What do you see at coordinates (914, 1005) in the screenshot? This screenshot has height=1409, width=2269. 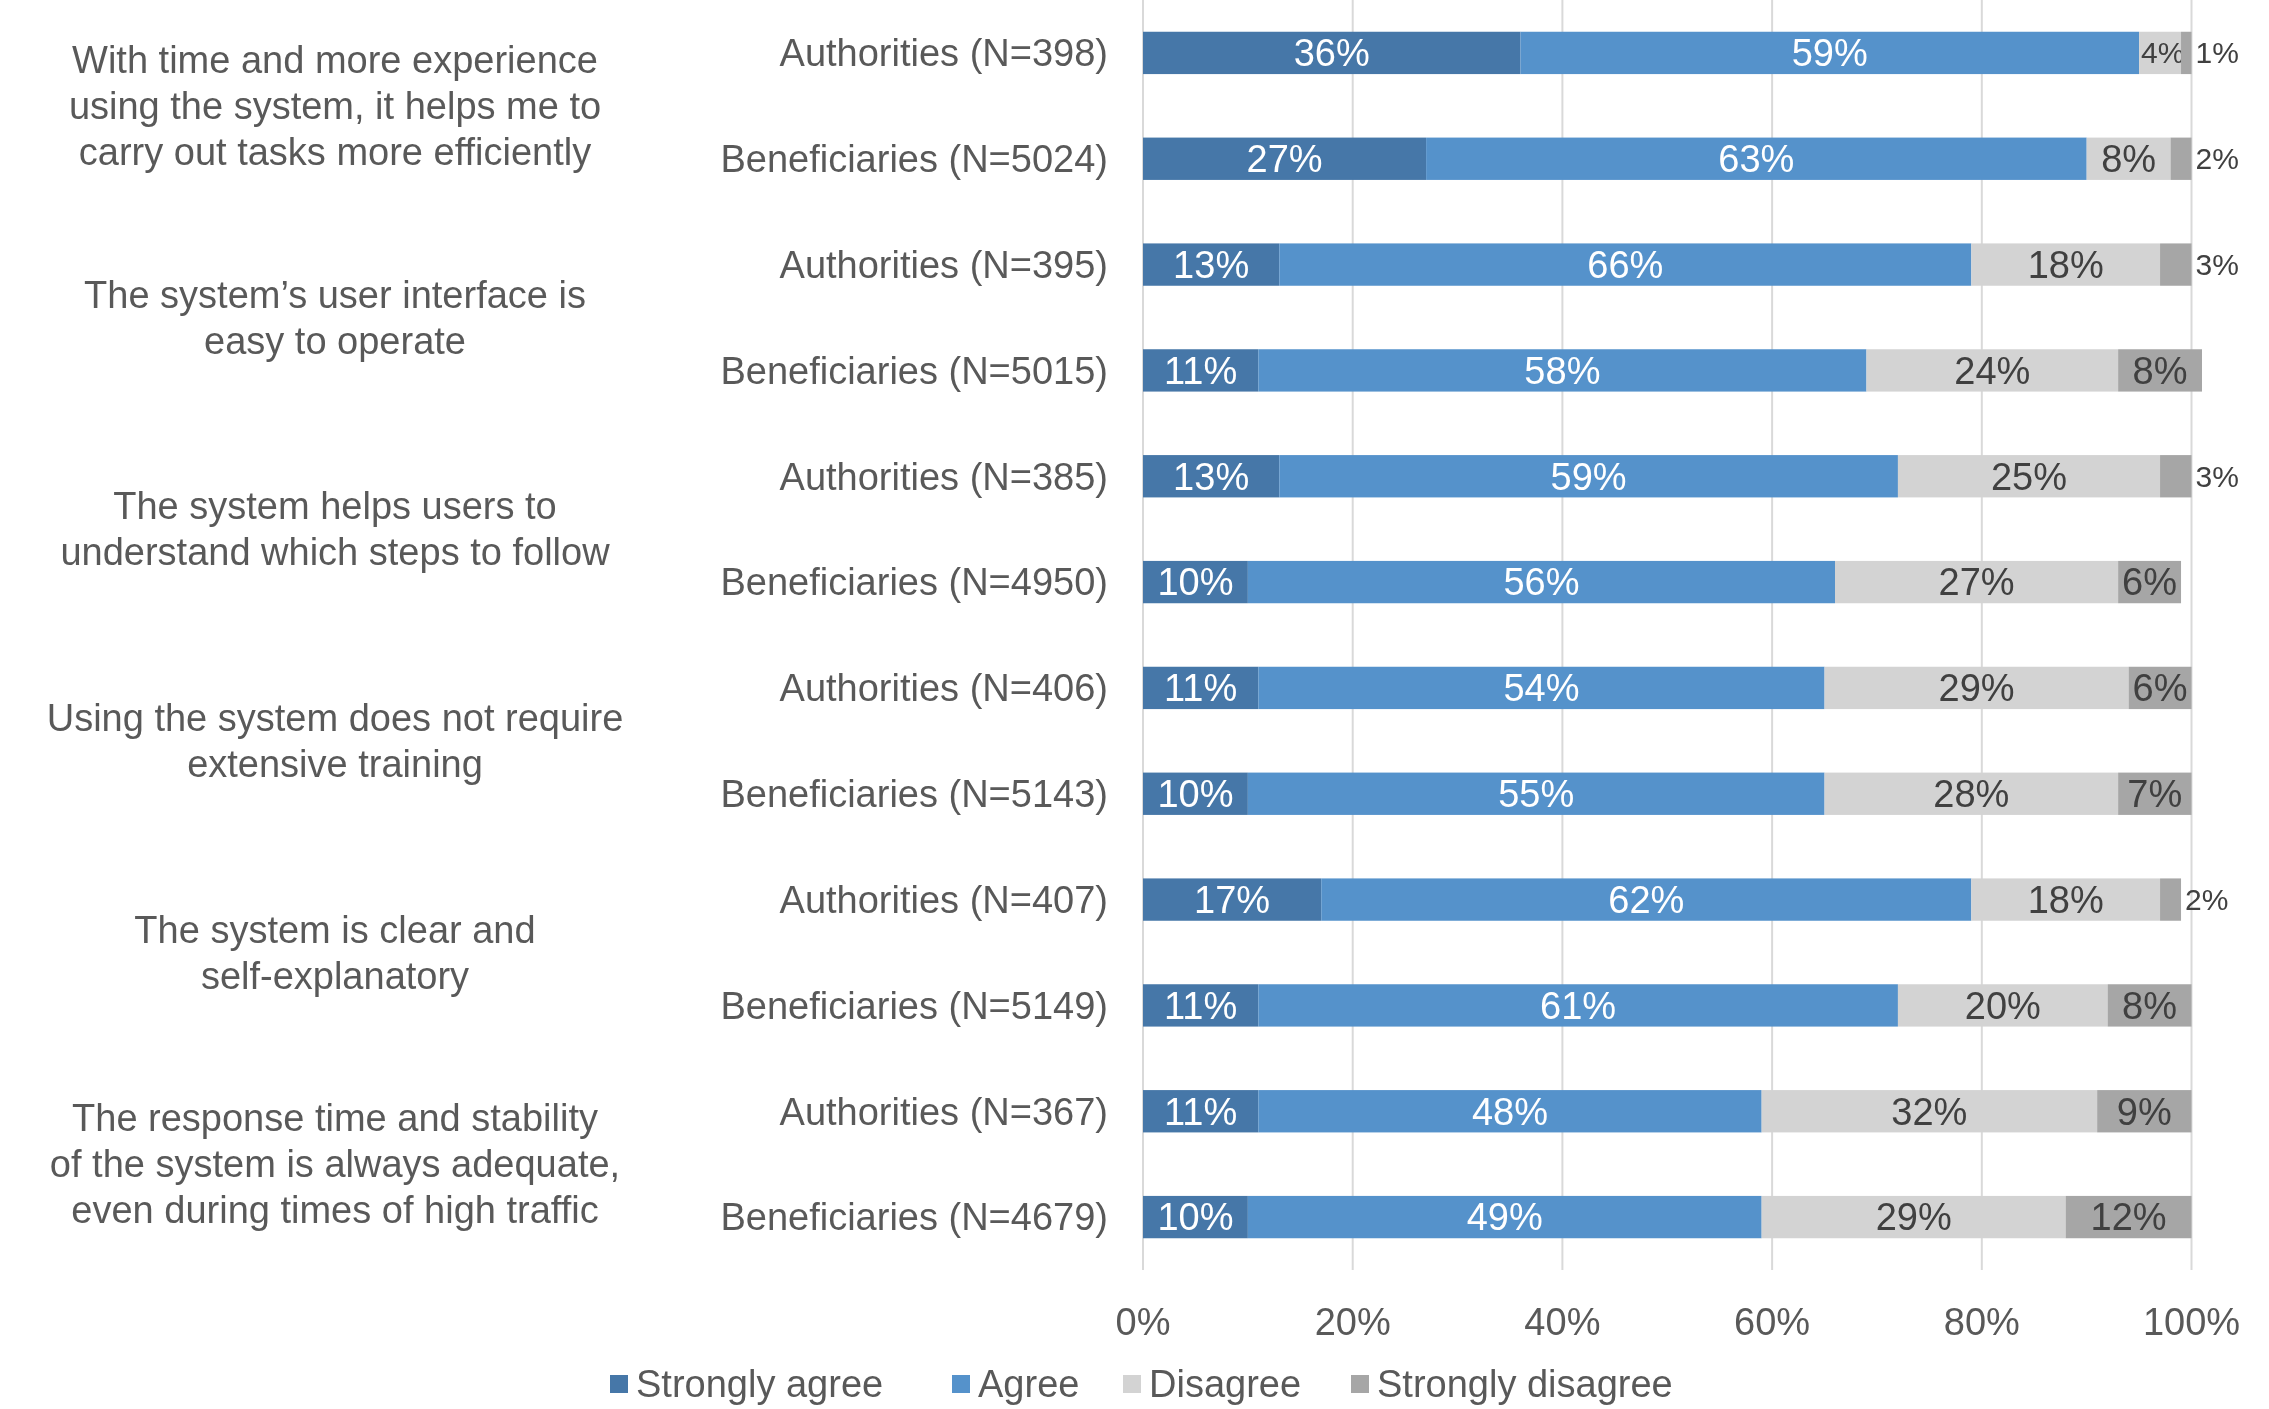 I see `y-tick-label: Beneficiaries (N=5149)` at bounding box center [914, 1005].